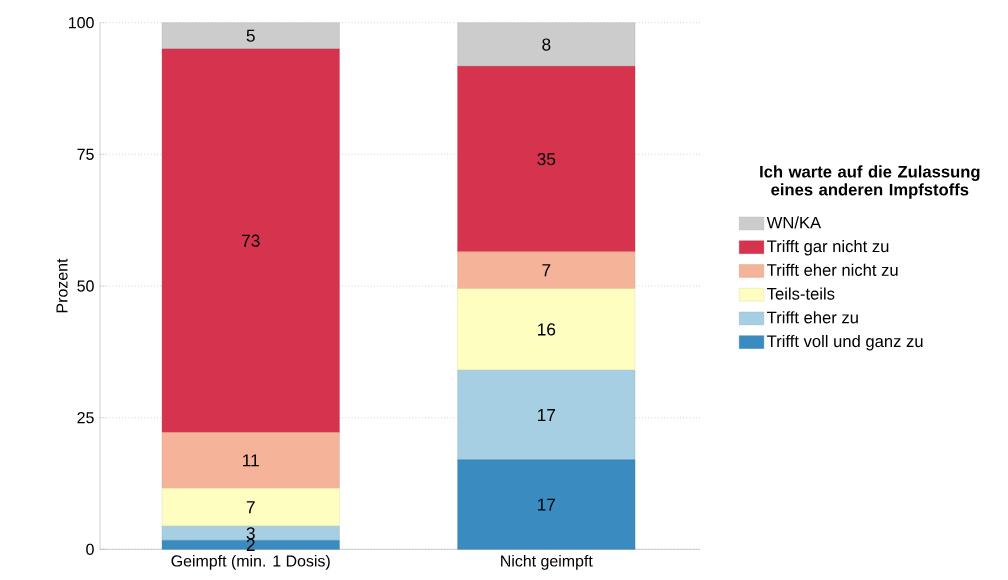 This screenshot has height=580, width=1008. What do you see at coordinates (250, 562) in the screenshot?
I see `x-tick-label: Geimpft (min. 1 Dosis)` at bounding box center [250, 562].